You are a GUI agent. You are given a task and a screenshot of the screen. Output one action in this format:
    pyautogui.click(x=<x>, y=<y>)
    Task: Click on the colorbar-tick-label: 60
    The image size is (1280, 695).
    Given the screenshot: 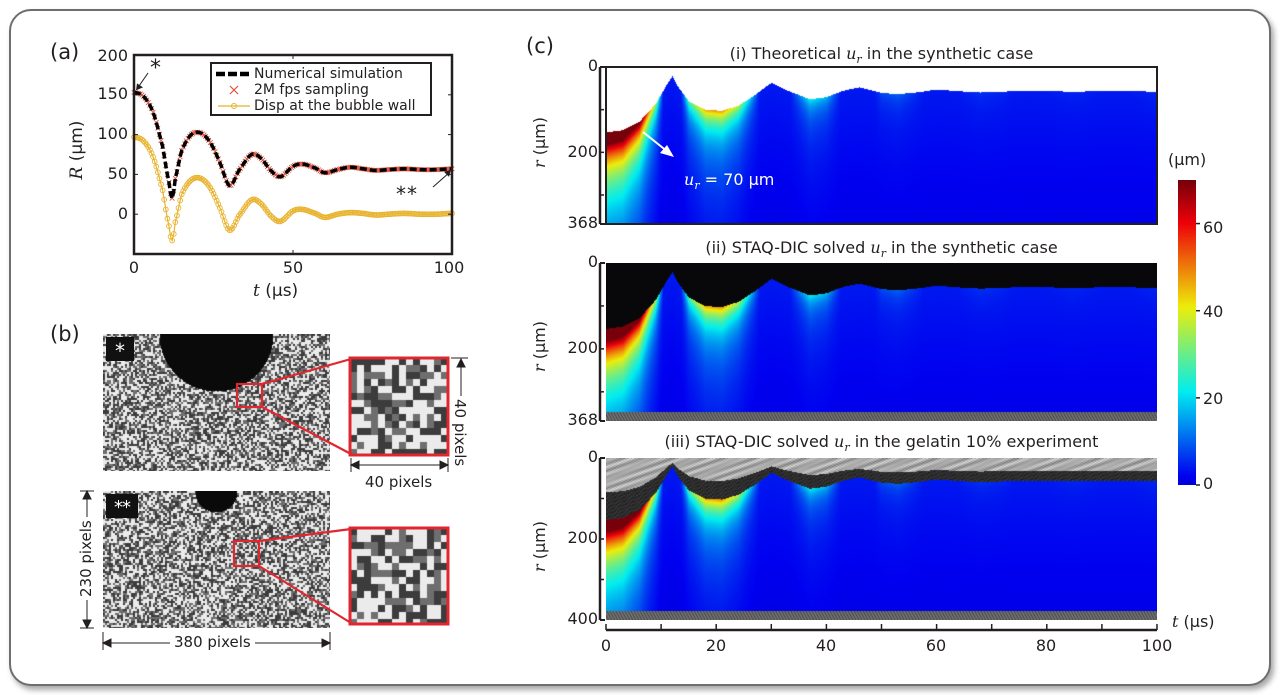 What is the action you would take?
    pyautogui.click(x=1213, y=227)
    